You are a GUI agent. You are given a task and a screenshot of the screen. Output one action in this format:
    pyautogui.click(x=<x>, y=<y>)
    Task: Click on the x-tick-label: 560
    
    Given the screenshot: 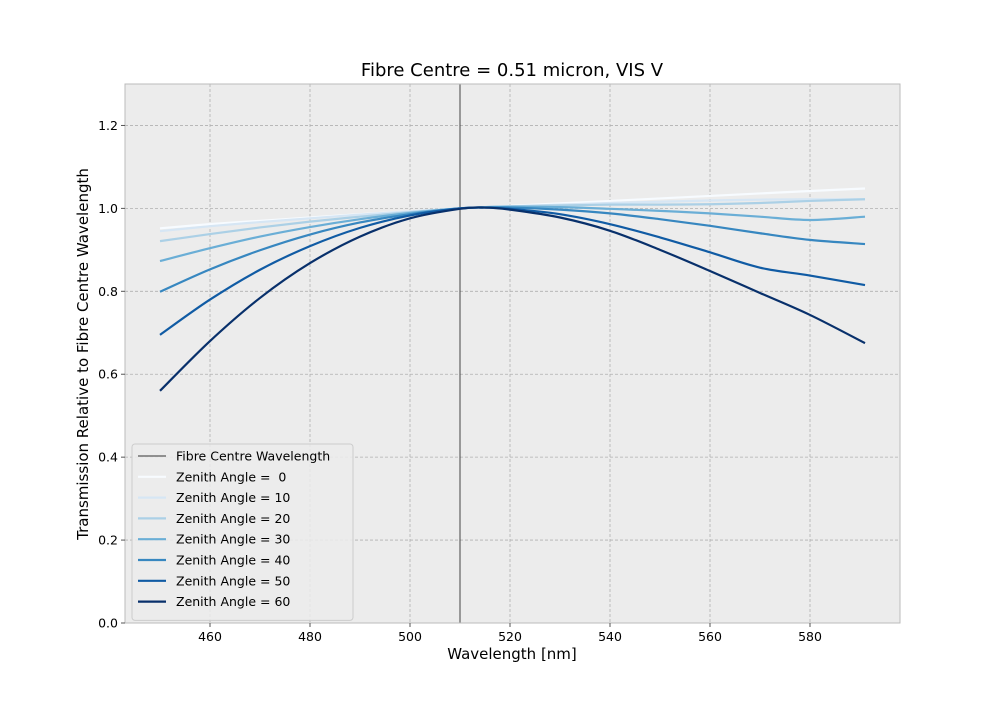 What is the action you would take?
    pyautogui.click(x=710, y=636)
    